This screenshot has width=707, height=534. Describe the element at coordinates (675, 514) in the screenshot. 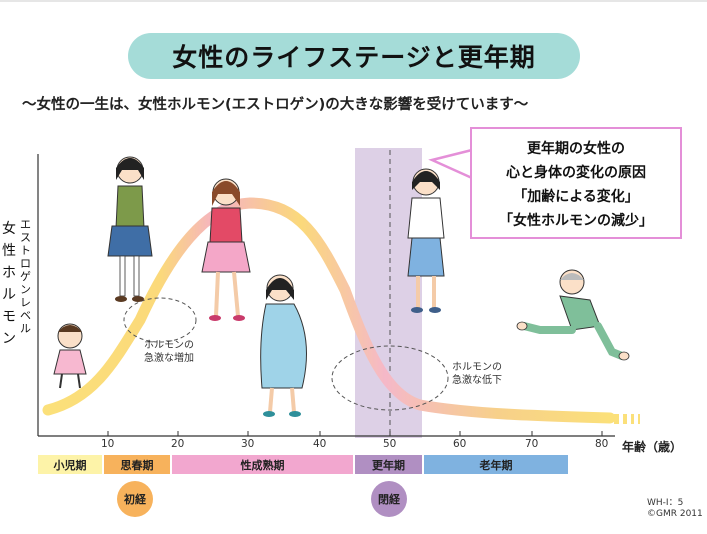

I see `figure-code-line: ©GMR 2011` at that location.